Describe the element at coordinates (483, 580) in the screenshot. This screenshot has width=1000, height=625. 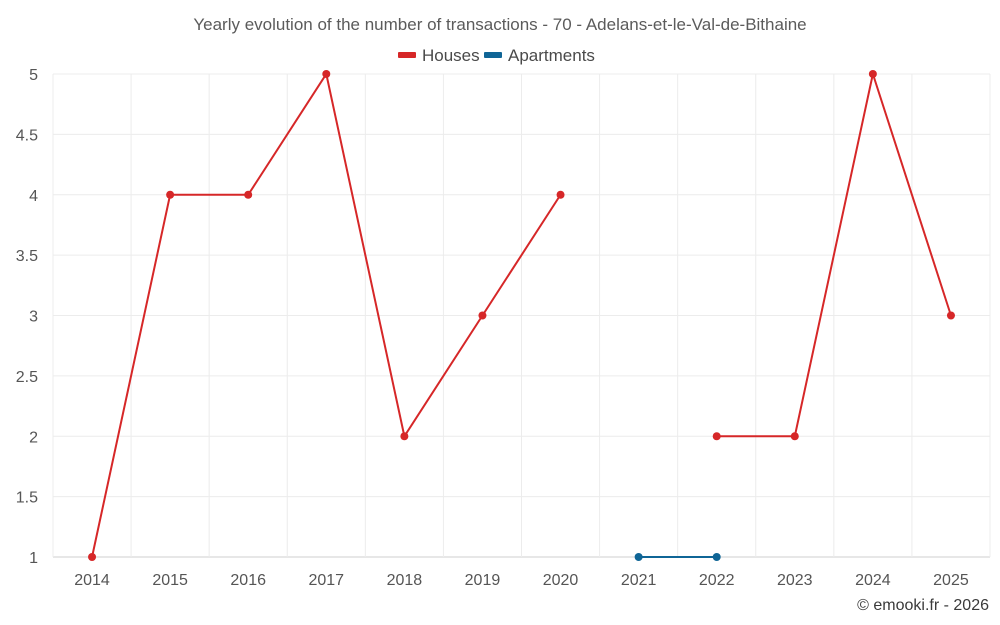
I see `x-tick-label: 2019` at that location.